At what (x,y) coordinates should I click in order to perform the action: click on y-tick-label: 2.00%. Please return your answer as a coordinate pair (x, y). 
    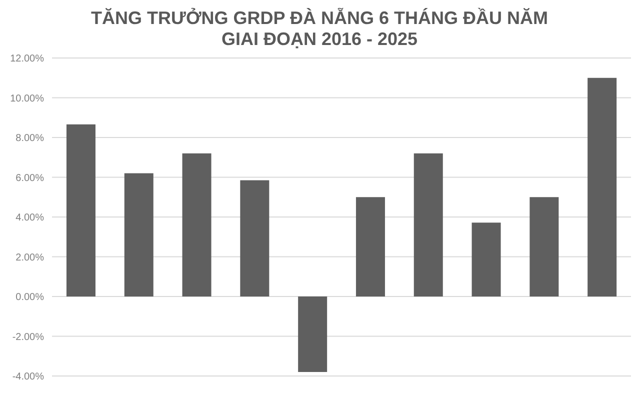
    Looking at the image, I should click on (30, 258).